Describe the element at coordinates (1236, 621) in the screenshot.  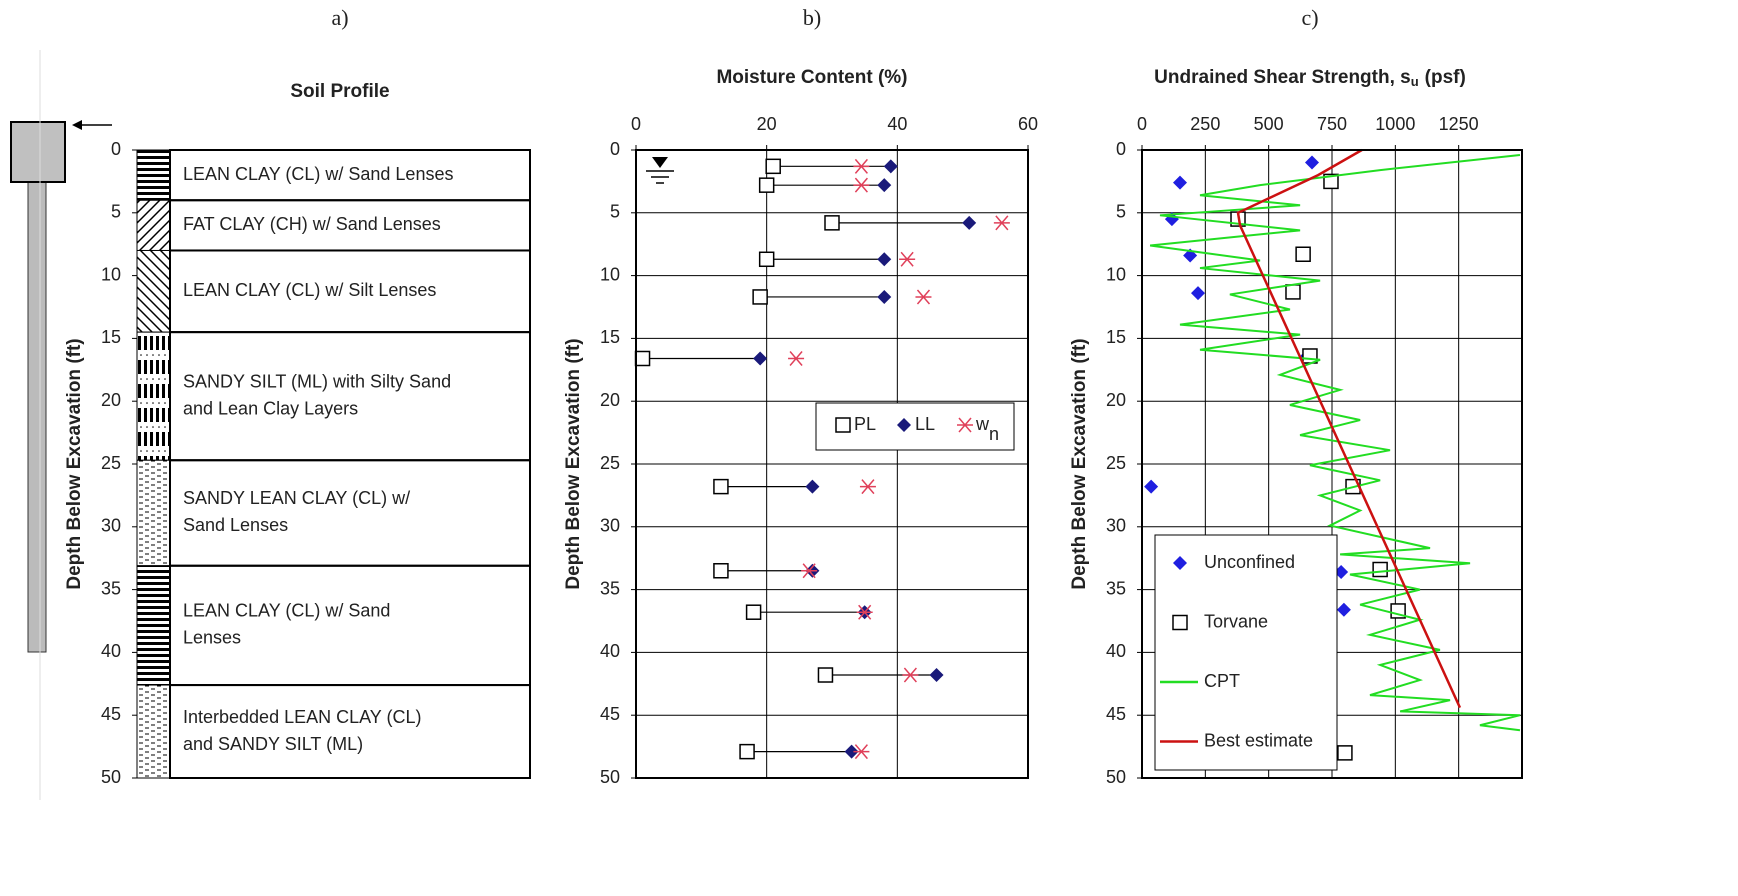
I see `legend-label: Torvane` at that location.